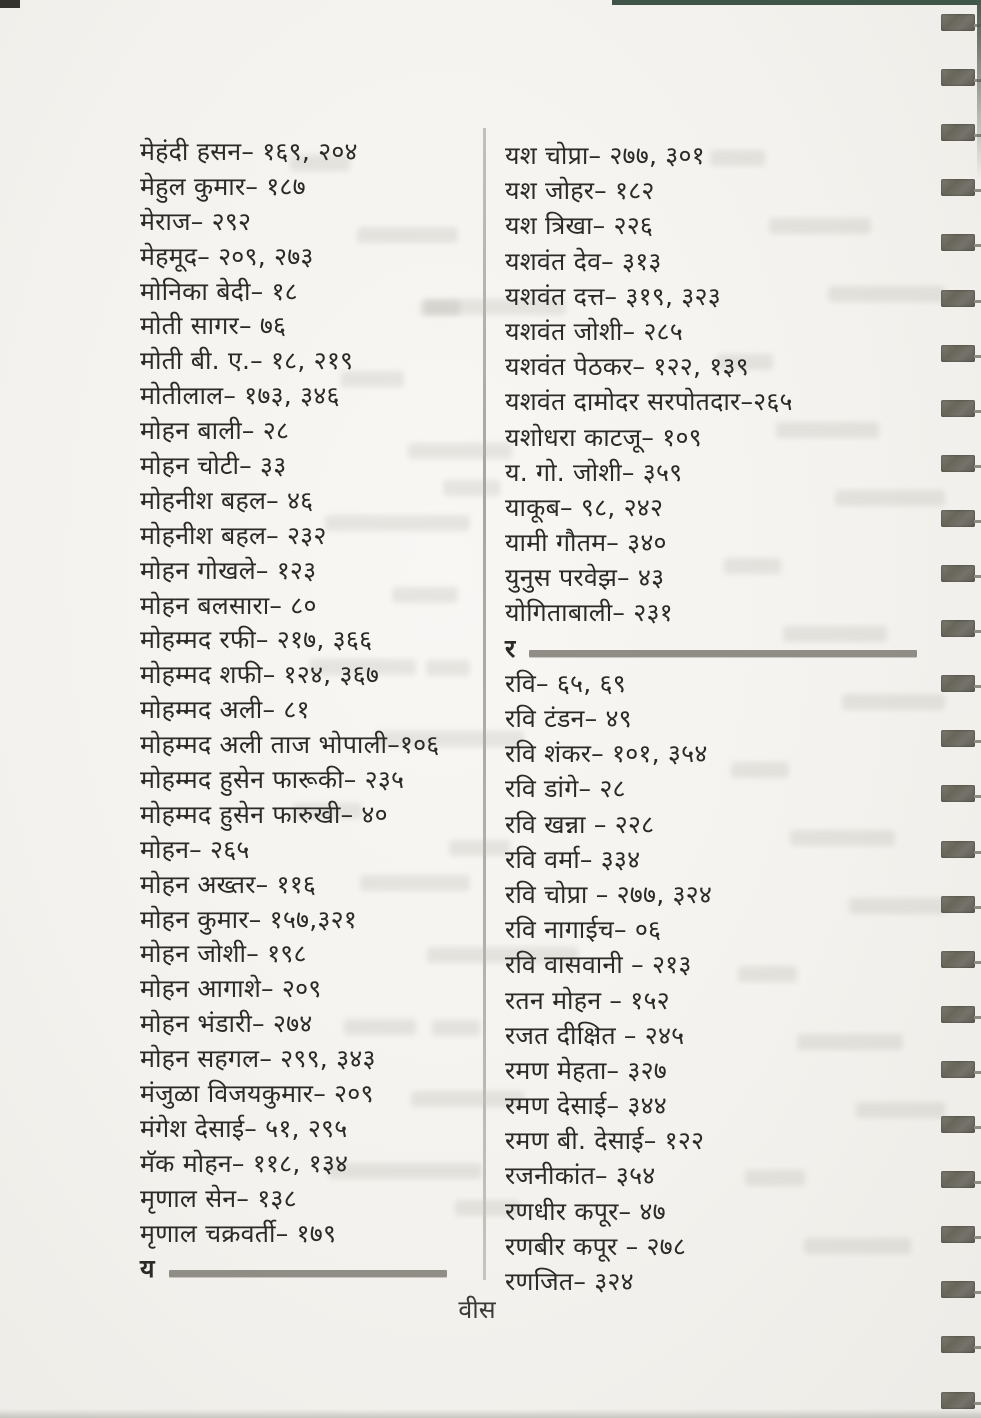 The image size is (981, 1418). Describe the element at coordinates (589, 613) in the screenshot. I see `index-entry: योगिताबाली– २३१` at that location.